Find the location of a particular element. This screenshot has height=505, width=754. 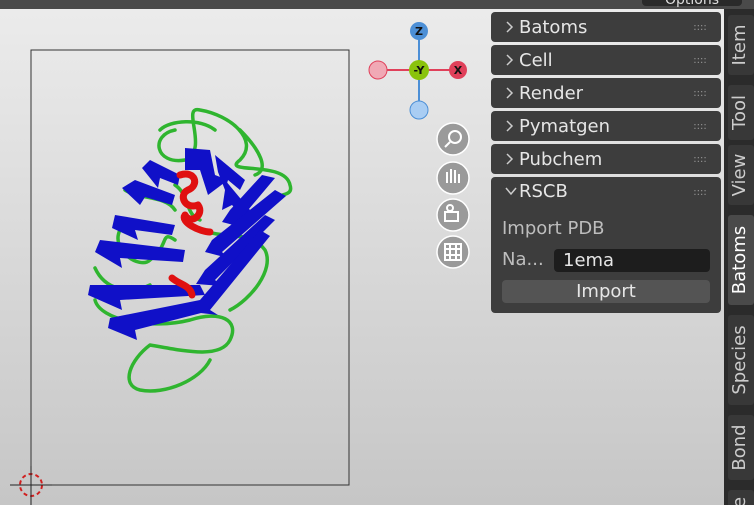

top-bar is located at coordinates (377, 4).